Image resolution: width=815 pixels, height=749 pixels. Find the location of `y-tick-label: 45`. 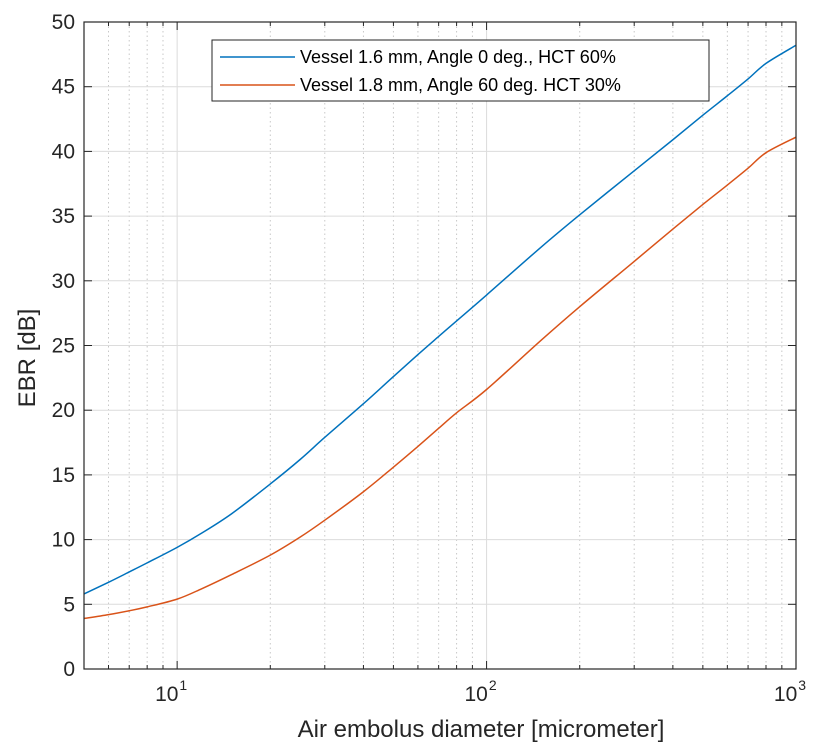

y-tick-label: 45 is located at coordinates (63, 87).